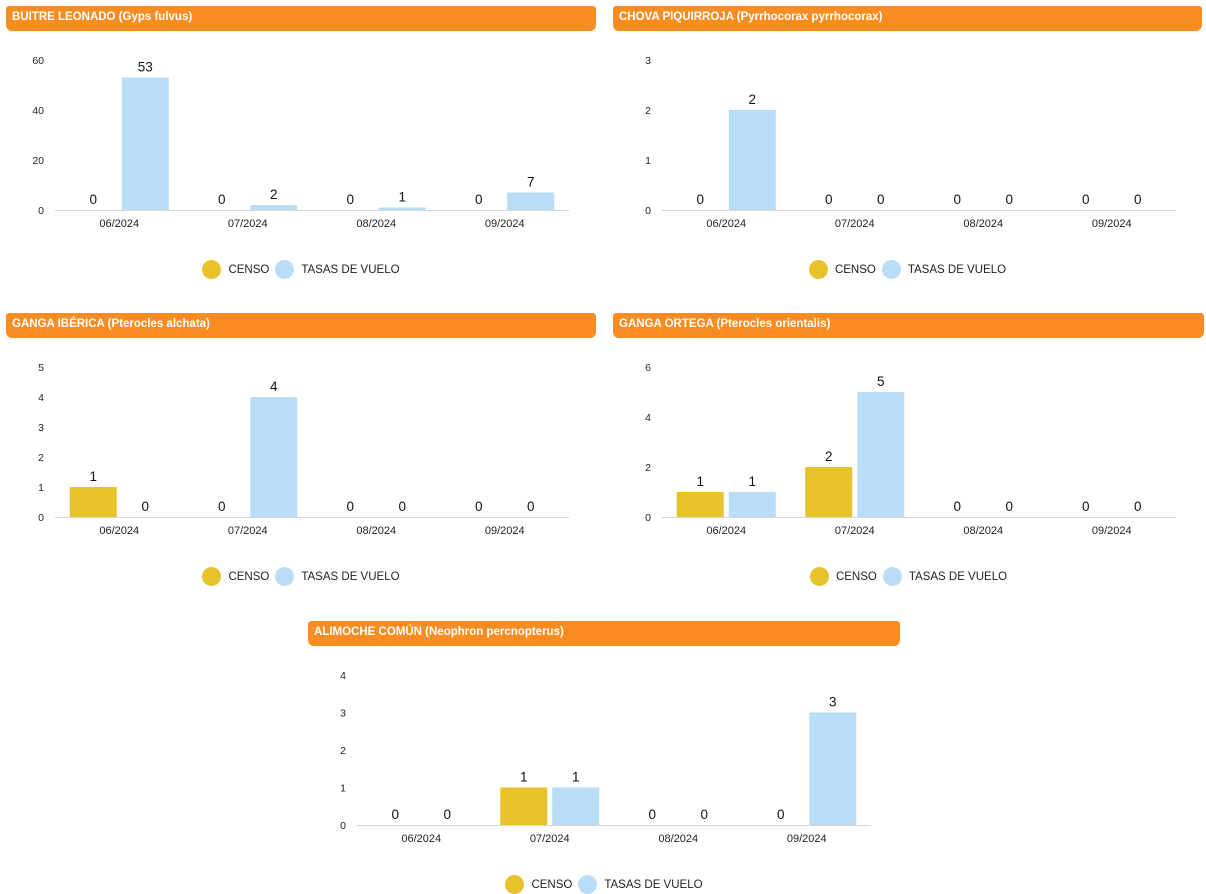 This screenshot has width=1206, height=894. What do you see at coordinates (41, 368) in the screenshot?
I see `y-tick-label: 5` at bounding box center [41, 368].